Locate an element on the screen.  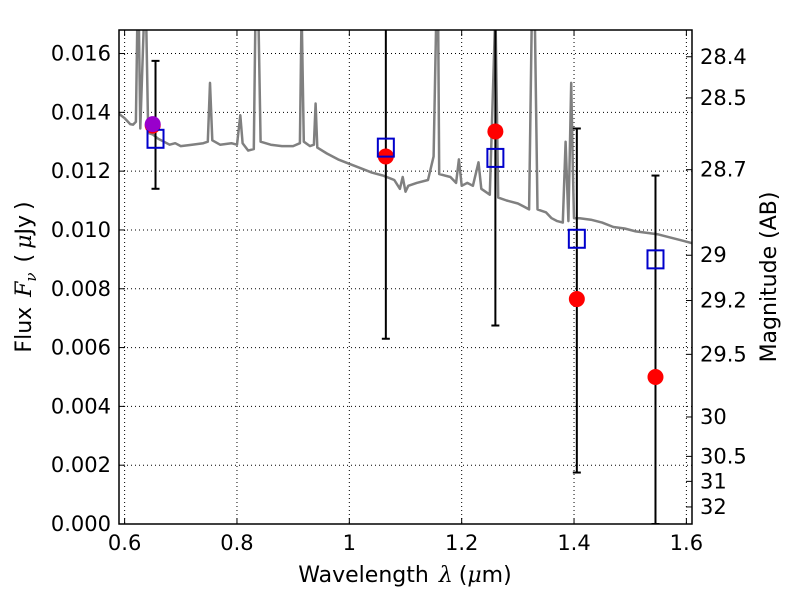
magnitude-tick-label: 32 is located at coordinates (713, 507).